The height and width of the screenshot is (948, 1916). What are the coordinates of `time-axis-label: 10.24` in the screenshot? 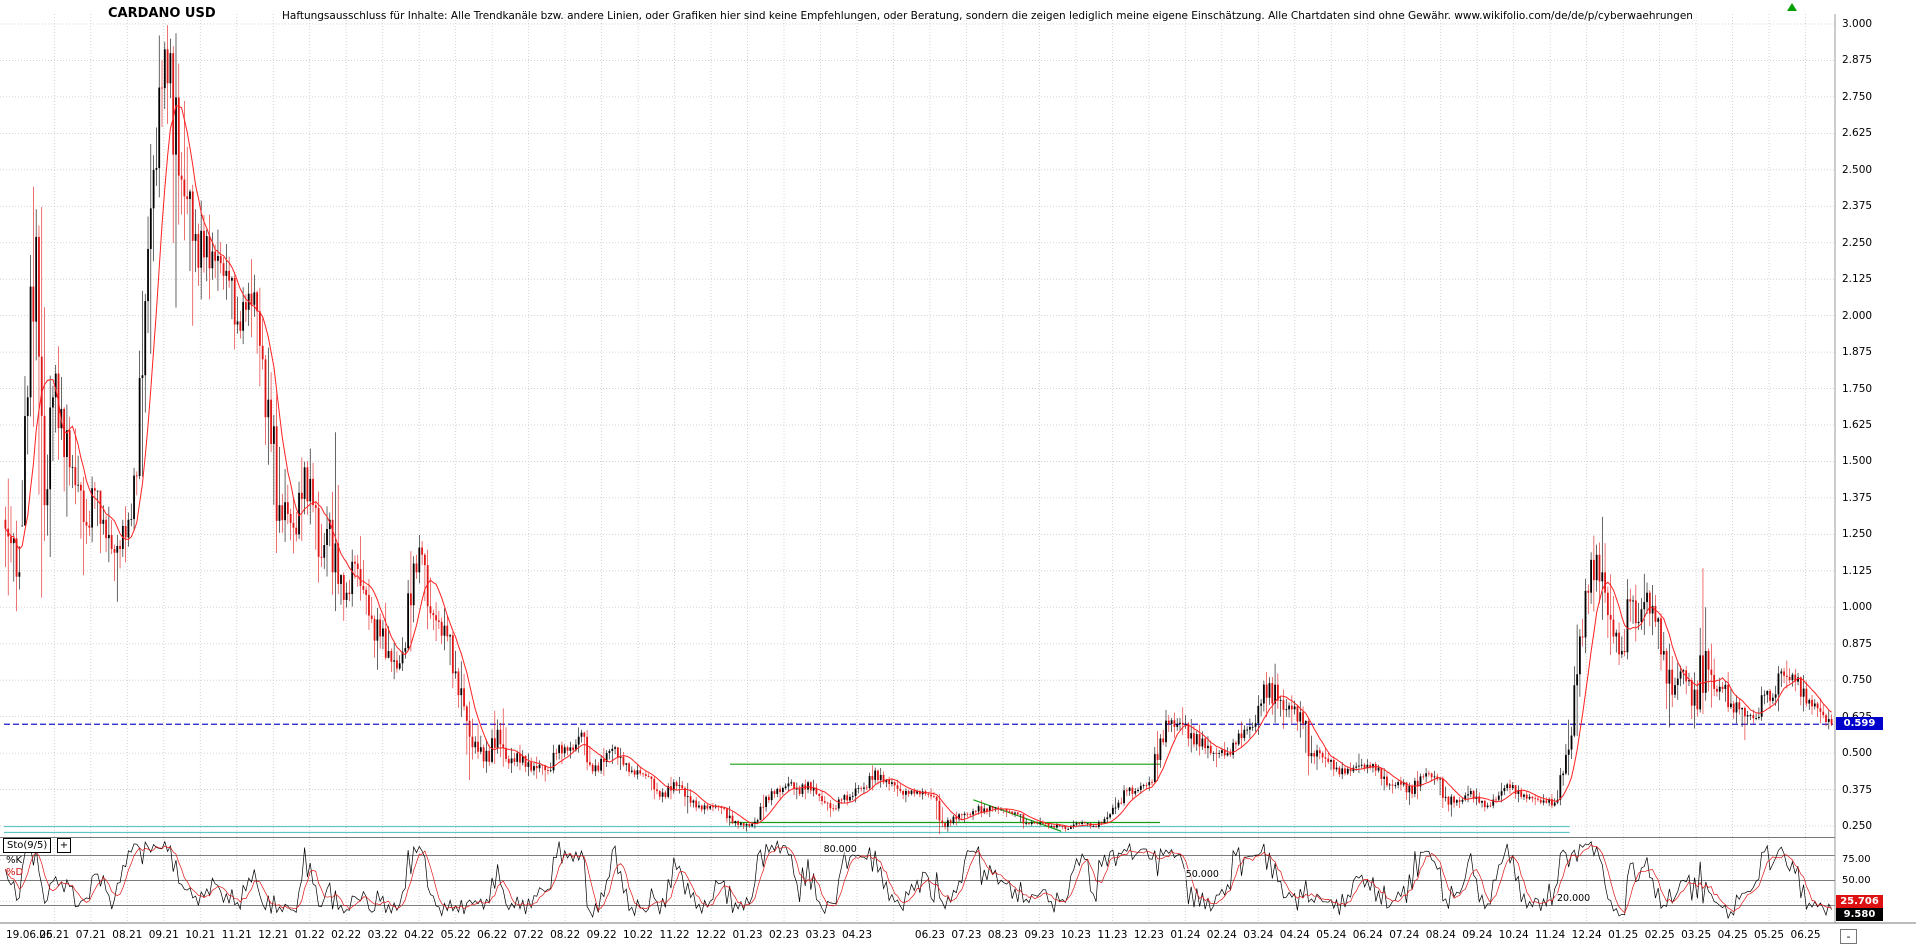 It's located at (1513, 935).